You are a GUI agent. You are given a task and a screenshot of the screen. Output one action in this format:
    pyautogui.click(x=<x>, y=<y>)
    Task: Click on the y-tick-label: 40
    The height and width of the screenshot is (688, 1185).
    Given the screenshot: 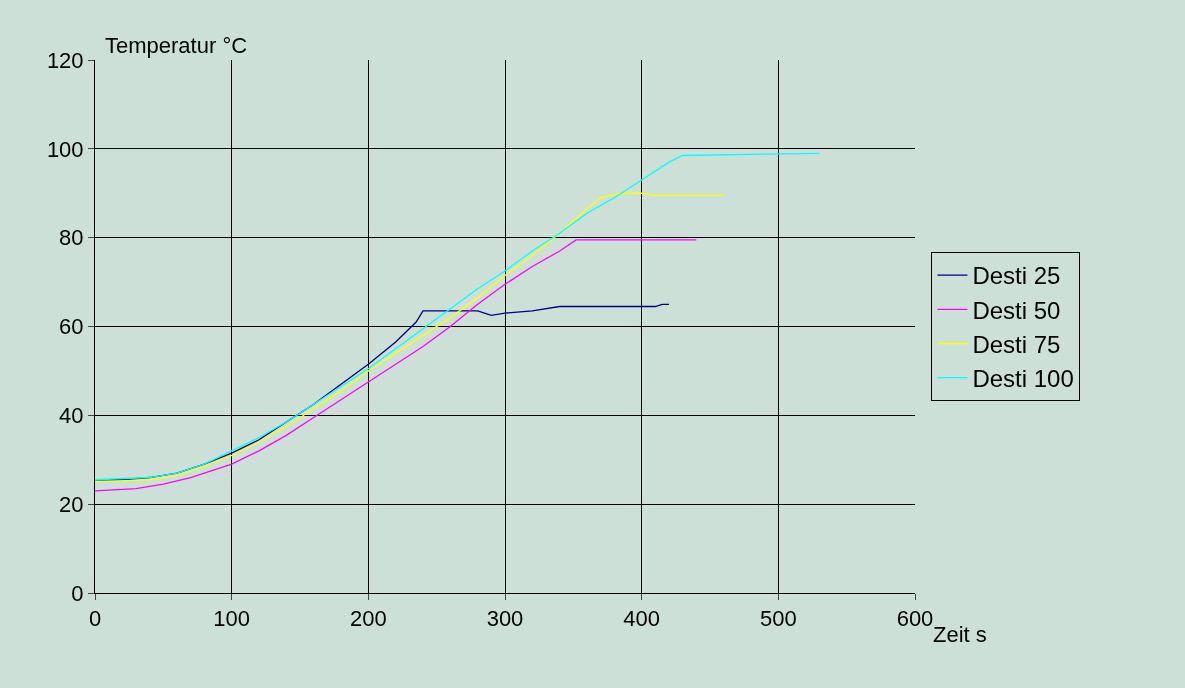 What is the action you would take?
    pyautogui.click(x=71, y=416)
    